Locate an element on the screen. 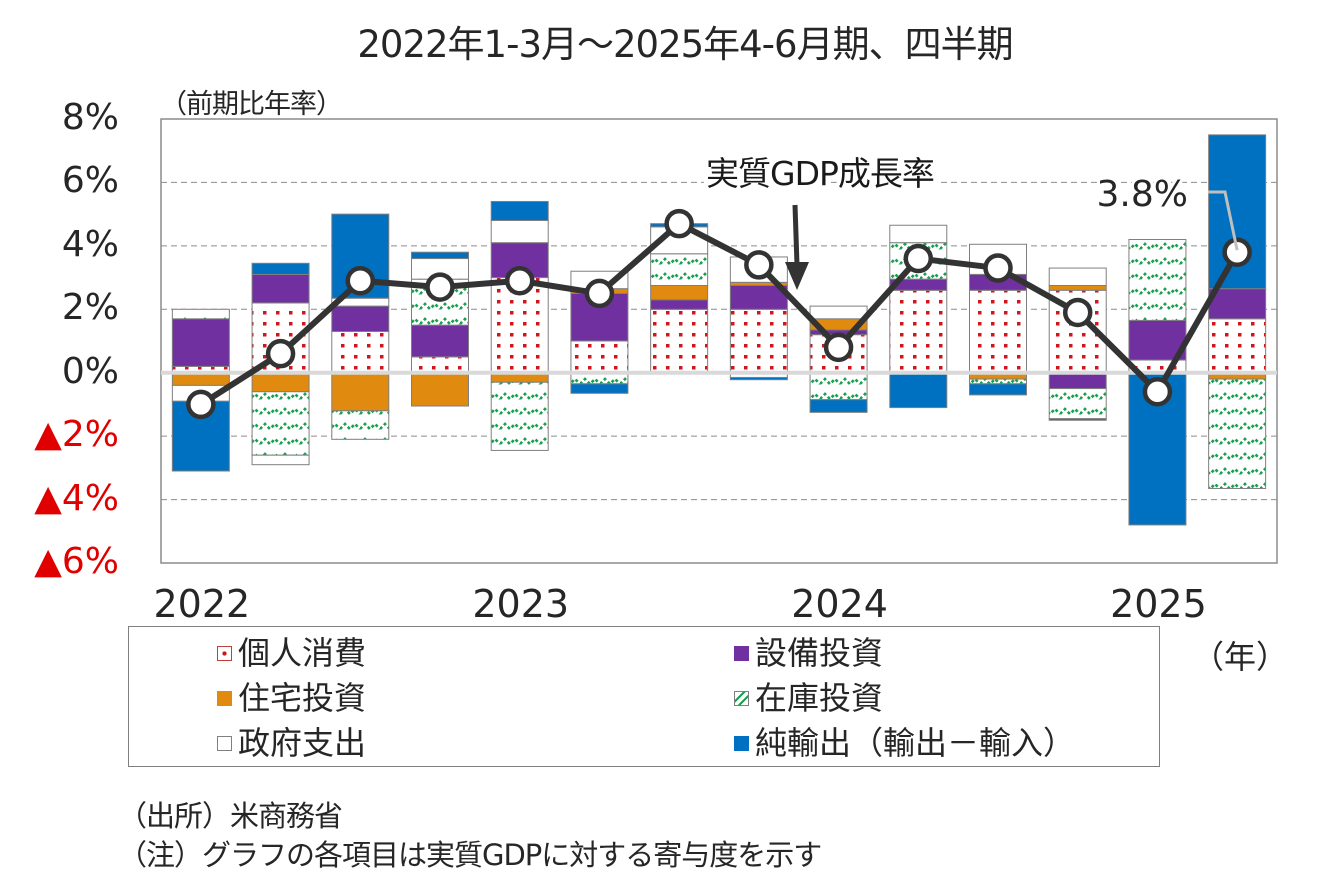  footnote: （注）グラフの各項目は実質GDPに対する寄与度を示す is located at coordinates (470, 855).